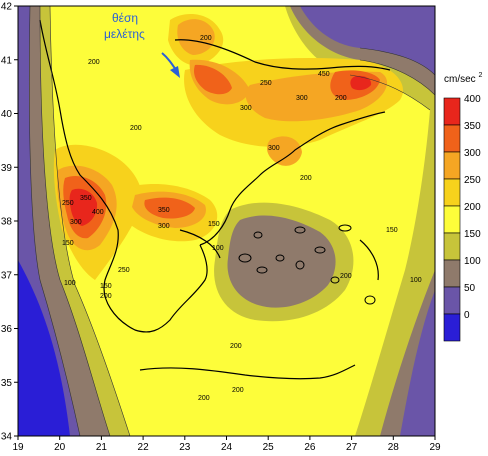 This screenshot has height=456, width=488. I want to click on y-tick-label: 37, so click(7, 275).